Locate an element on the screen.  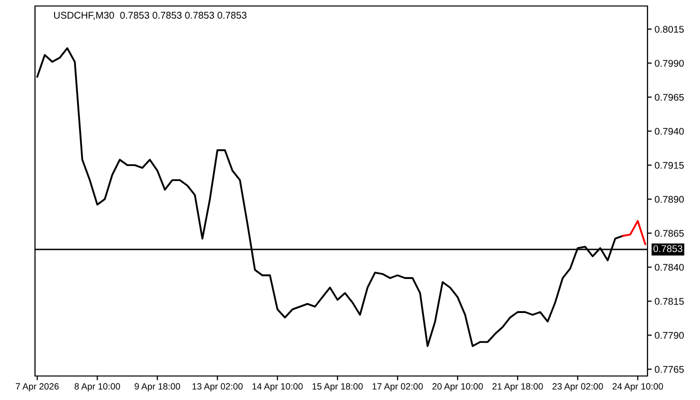
y-tick-label: 0.7965 is located at coordinates (669, 97).